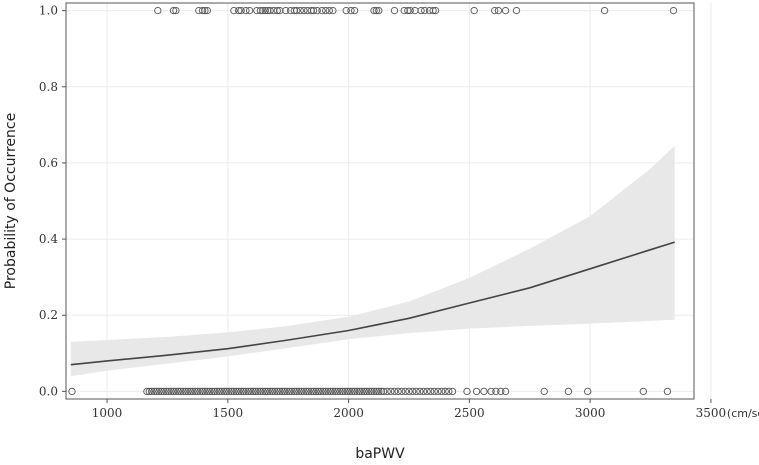  I want to click on x-tick-label-4: 3000, so click(590, 413).